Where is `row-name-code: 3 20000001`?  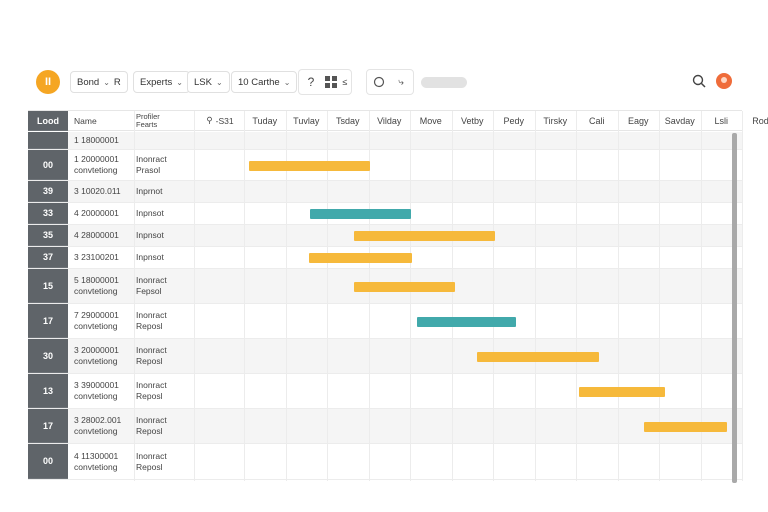
row-name-code: 3 20000001 is located at coordinates (96, 350).